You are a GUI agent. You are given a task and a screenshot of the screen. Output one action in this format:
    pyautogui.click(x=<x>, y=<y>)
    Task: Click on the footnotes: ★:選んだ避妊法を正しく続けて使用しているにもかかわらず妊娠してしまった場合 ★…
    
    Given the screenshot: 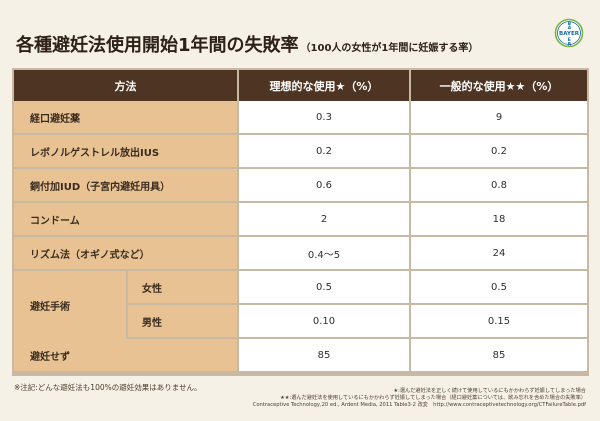 What is the action you would take?
    pyautogui.click(x=419, y=398)
    